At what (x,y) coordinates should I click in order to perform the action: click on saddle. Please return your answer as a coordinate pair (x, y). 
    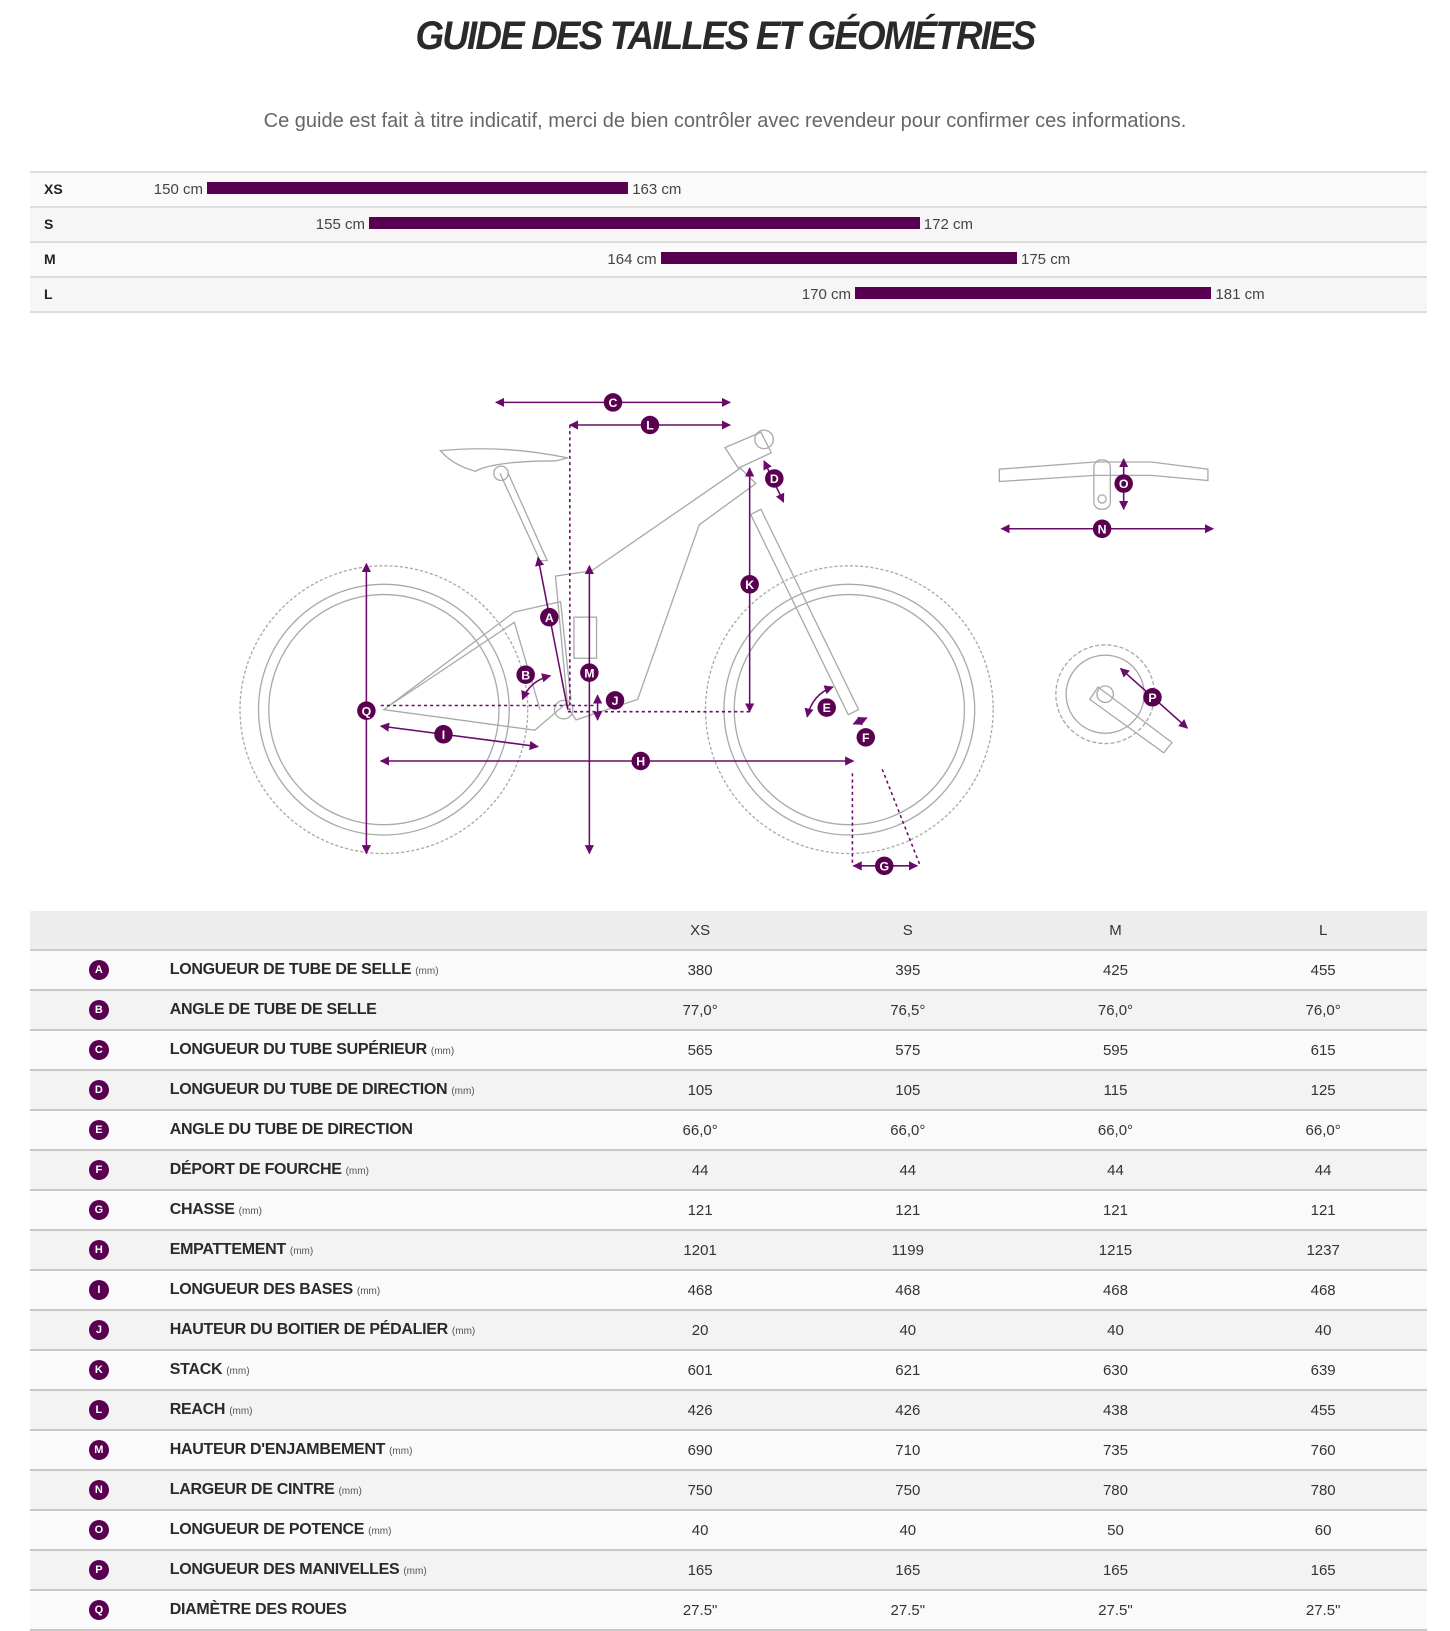
    Looking at the image, I should click on (503, 460).